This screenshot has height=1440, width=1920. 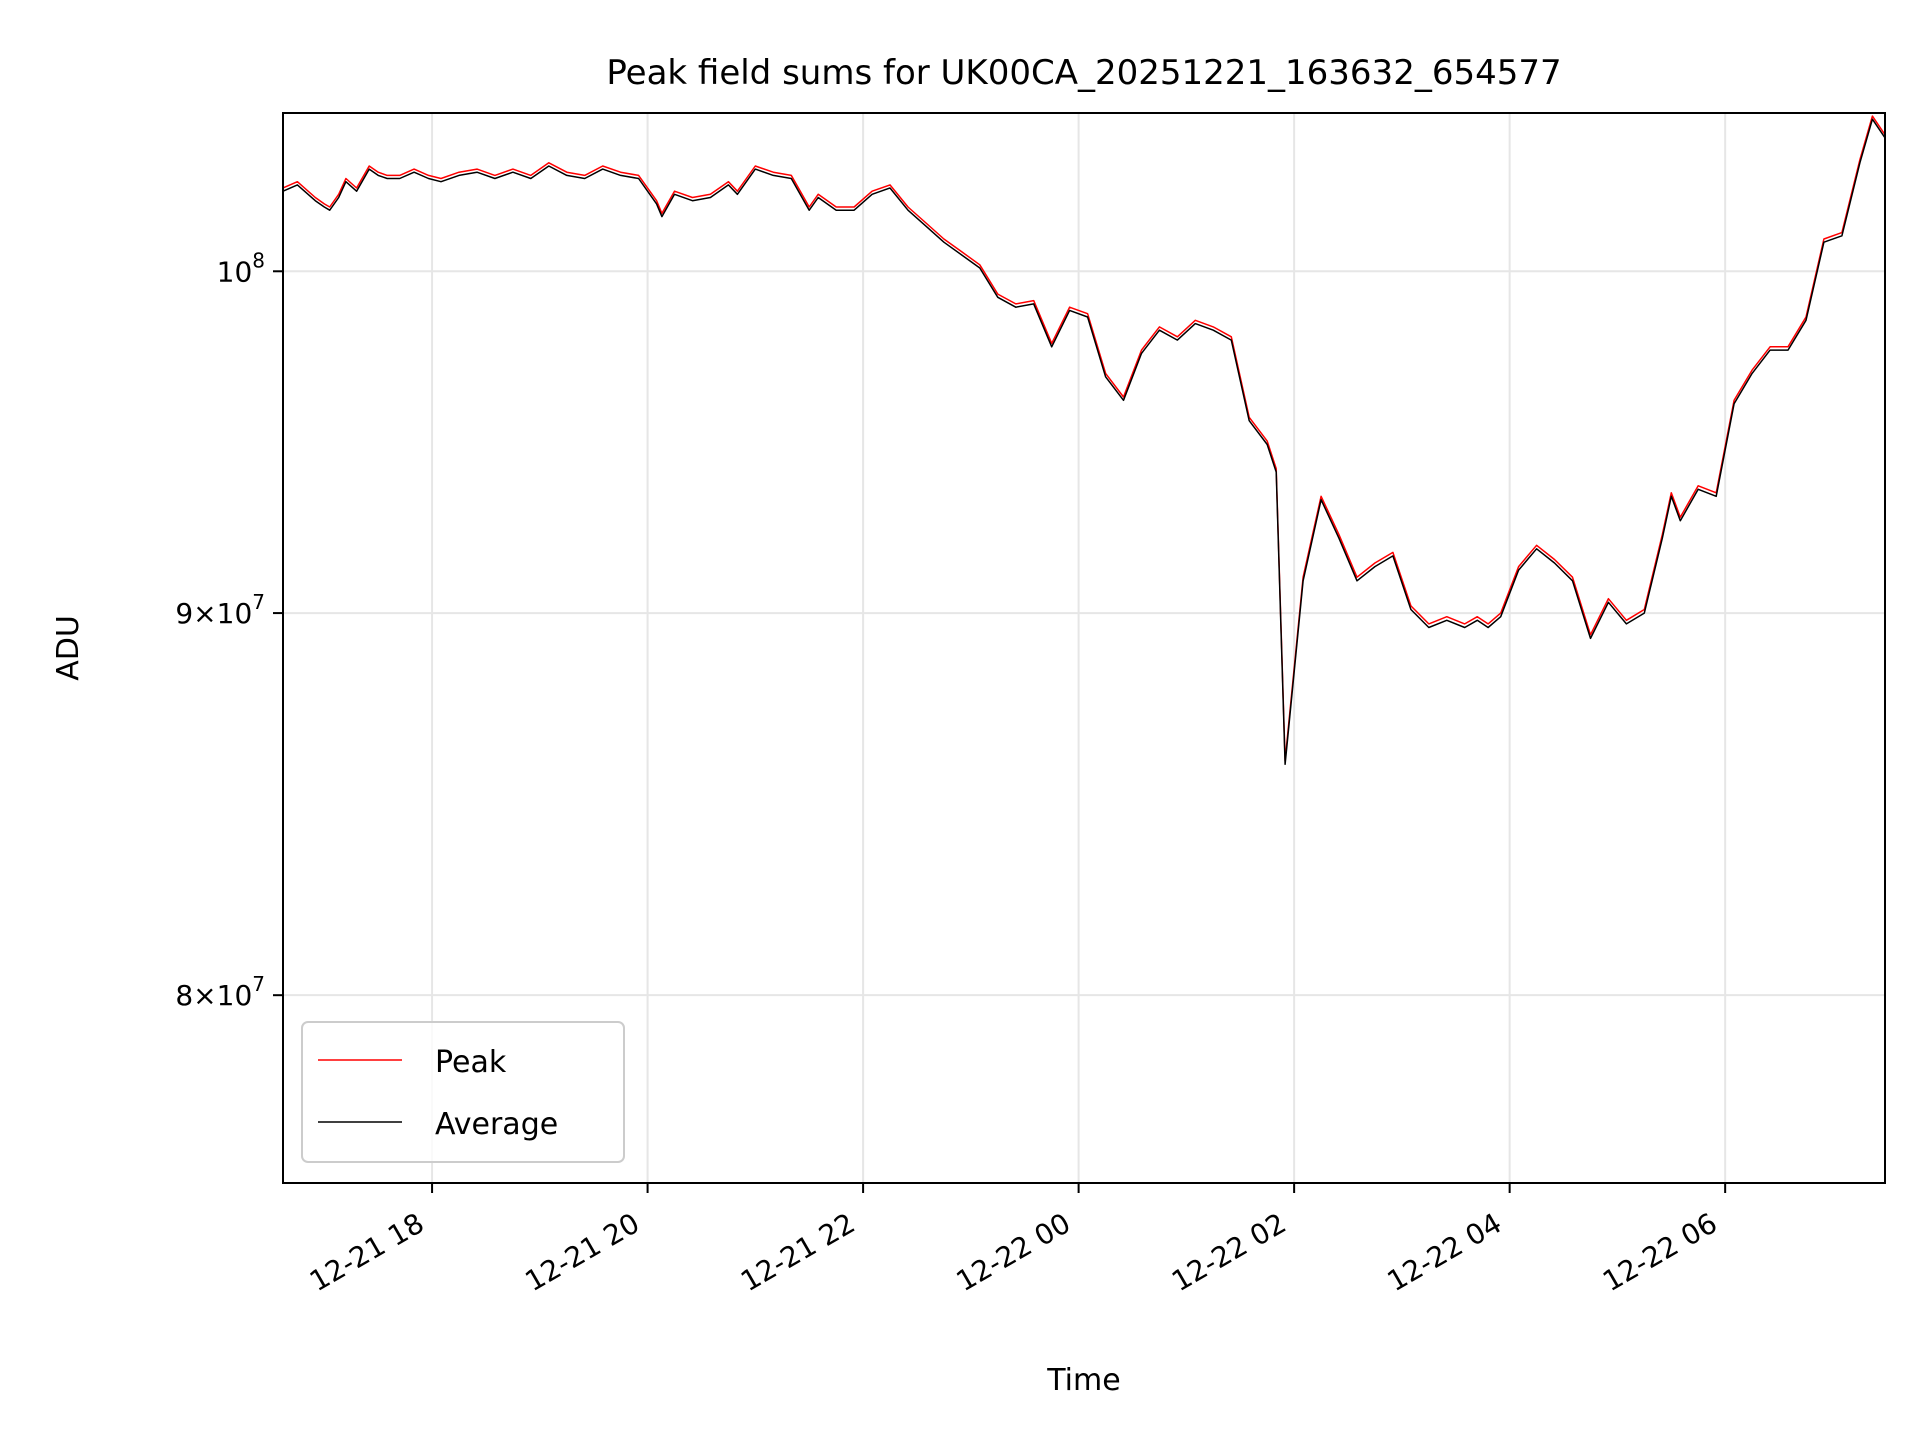 I want to click on legend-label-average: Average, so click(x=496, y=1124).